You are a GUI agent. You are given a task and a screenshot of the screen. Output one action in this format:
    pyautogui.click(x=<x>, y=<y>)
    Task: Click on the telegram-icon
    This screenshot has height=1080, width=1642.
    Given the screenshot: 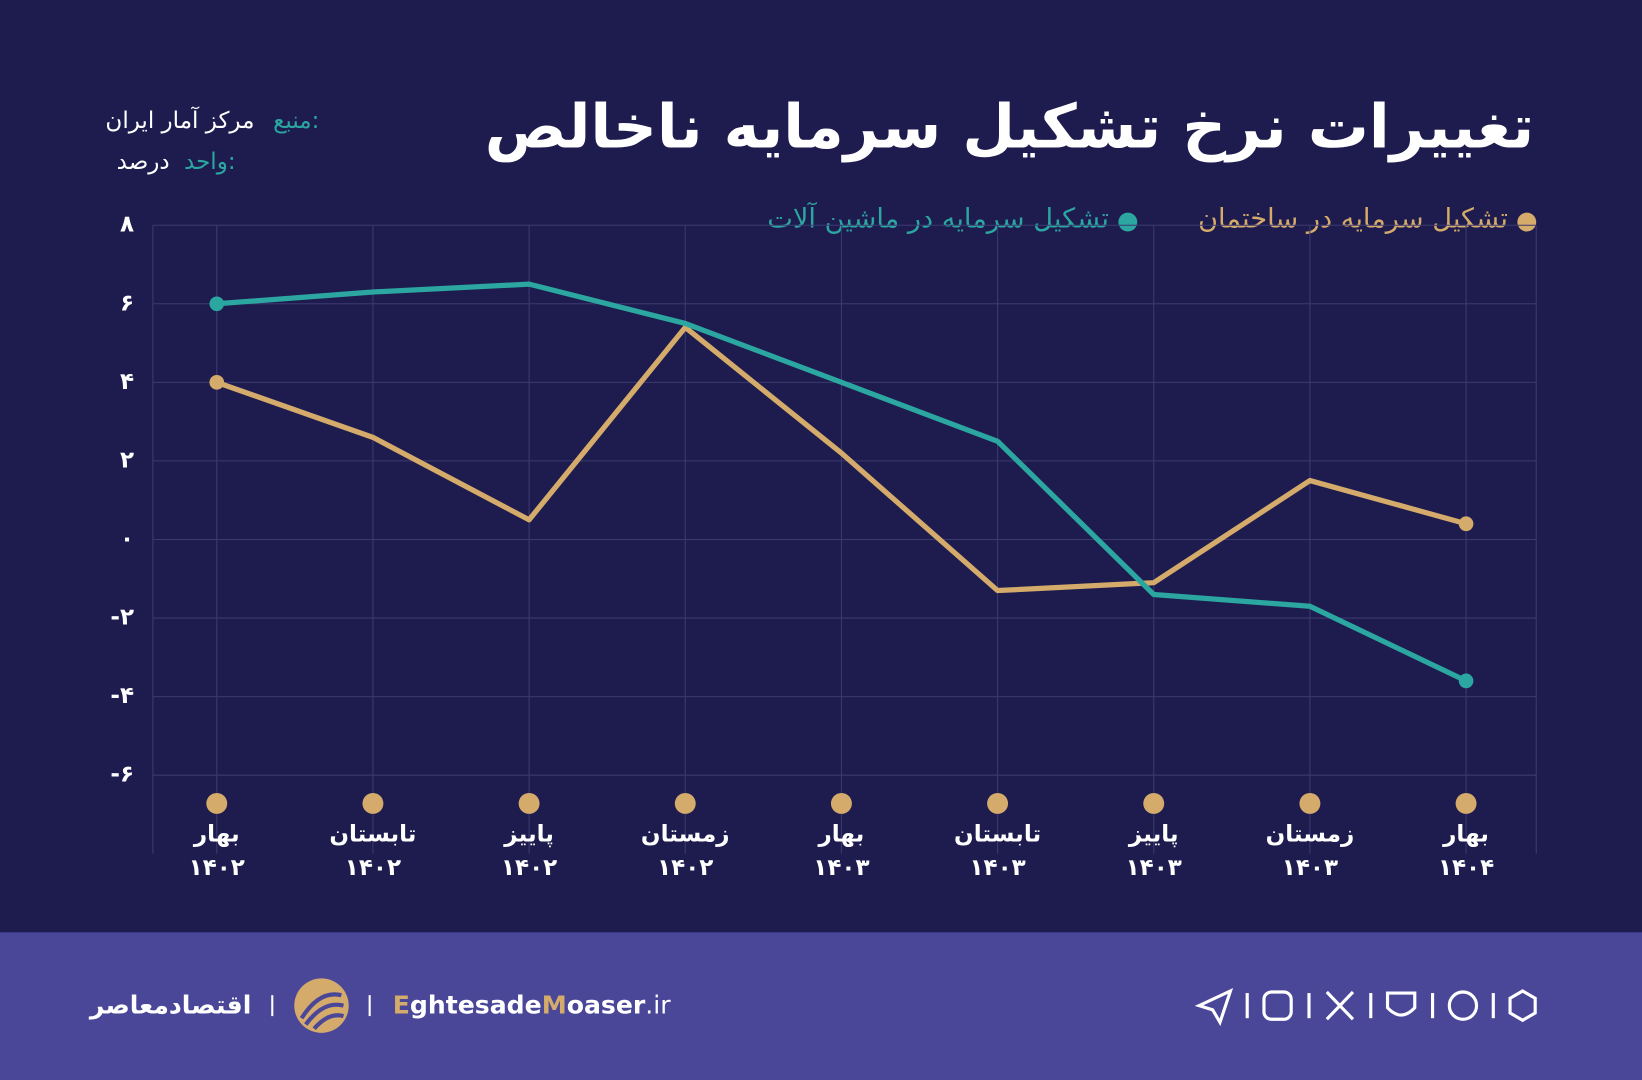 What is the action you would take?
    pyautogui.click(x=1214, y=1007)
    